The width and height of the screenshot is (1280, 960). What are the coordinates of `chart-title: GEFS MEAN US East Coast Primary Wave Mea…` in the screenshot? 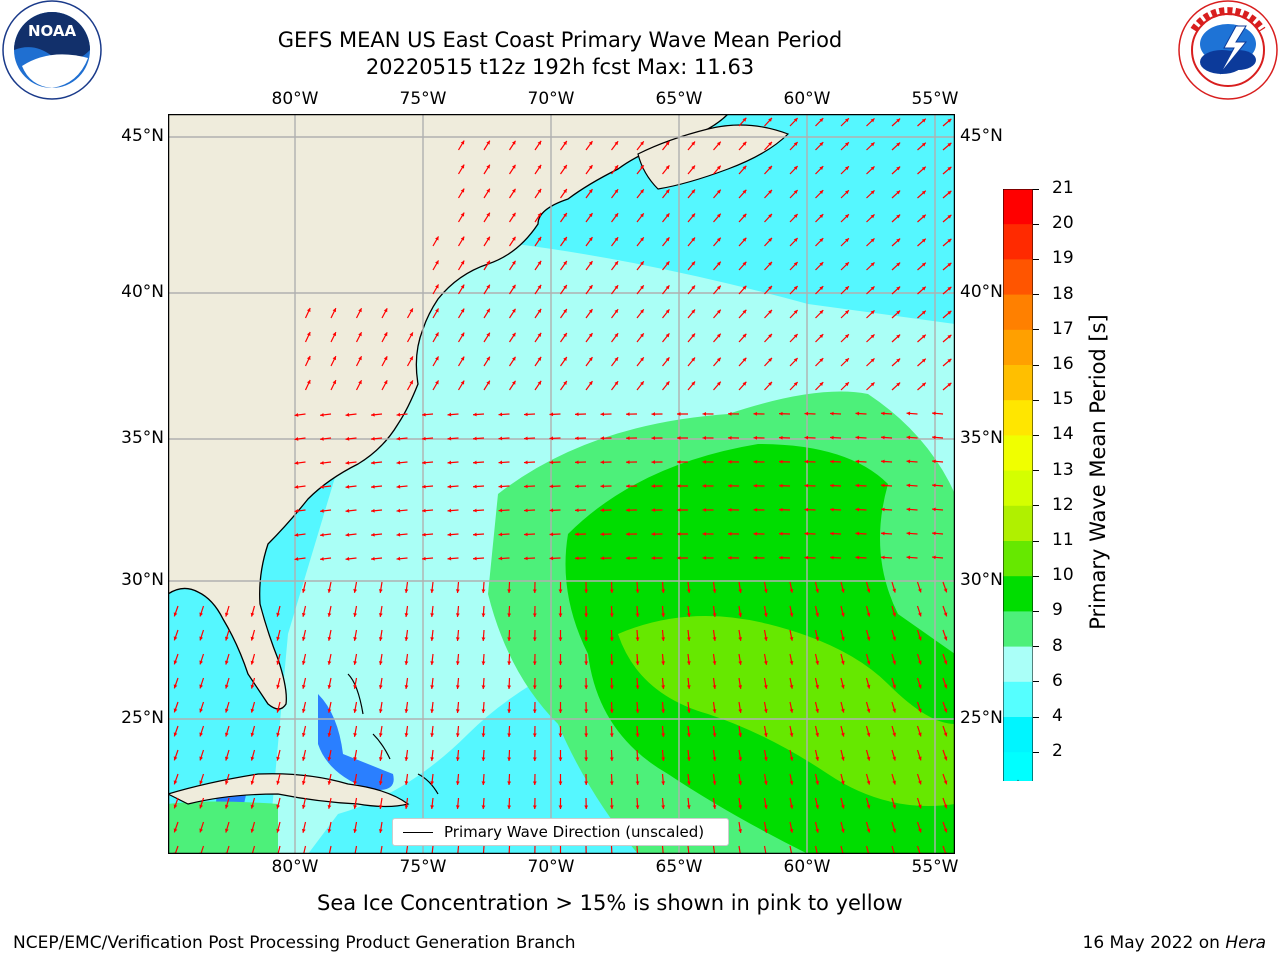 It's located at (560, 40).